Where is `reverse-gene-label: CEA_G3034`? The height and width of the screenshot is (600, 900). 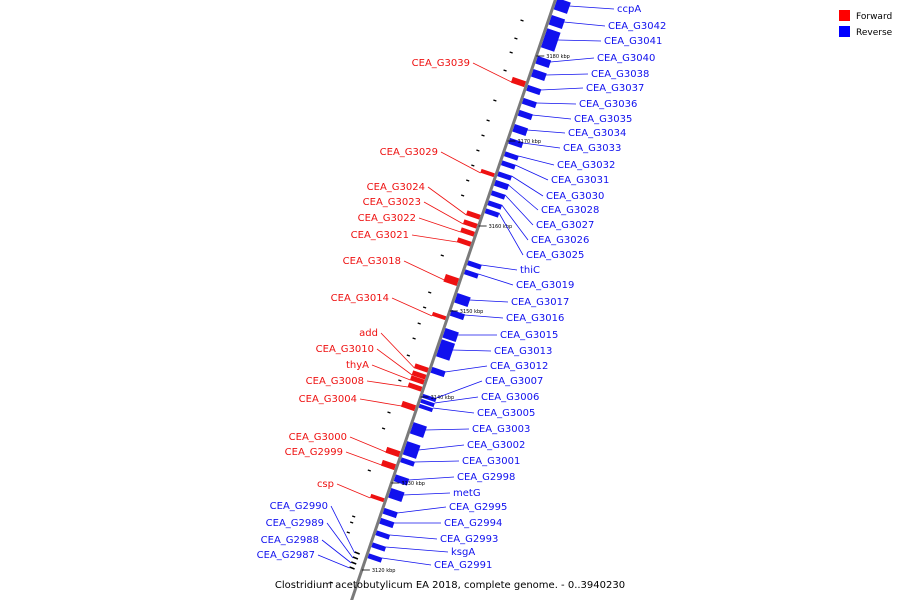 reverse-gene-label: CEA_G3034 is located at coordinates (597, 133).